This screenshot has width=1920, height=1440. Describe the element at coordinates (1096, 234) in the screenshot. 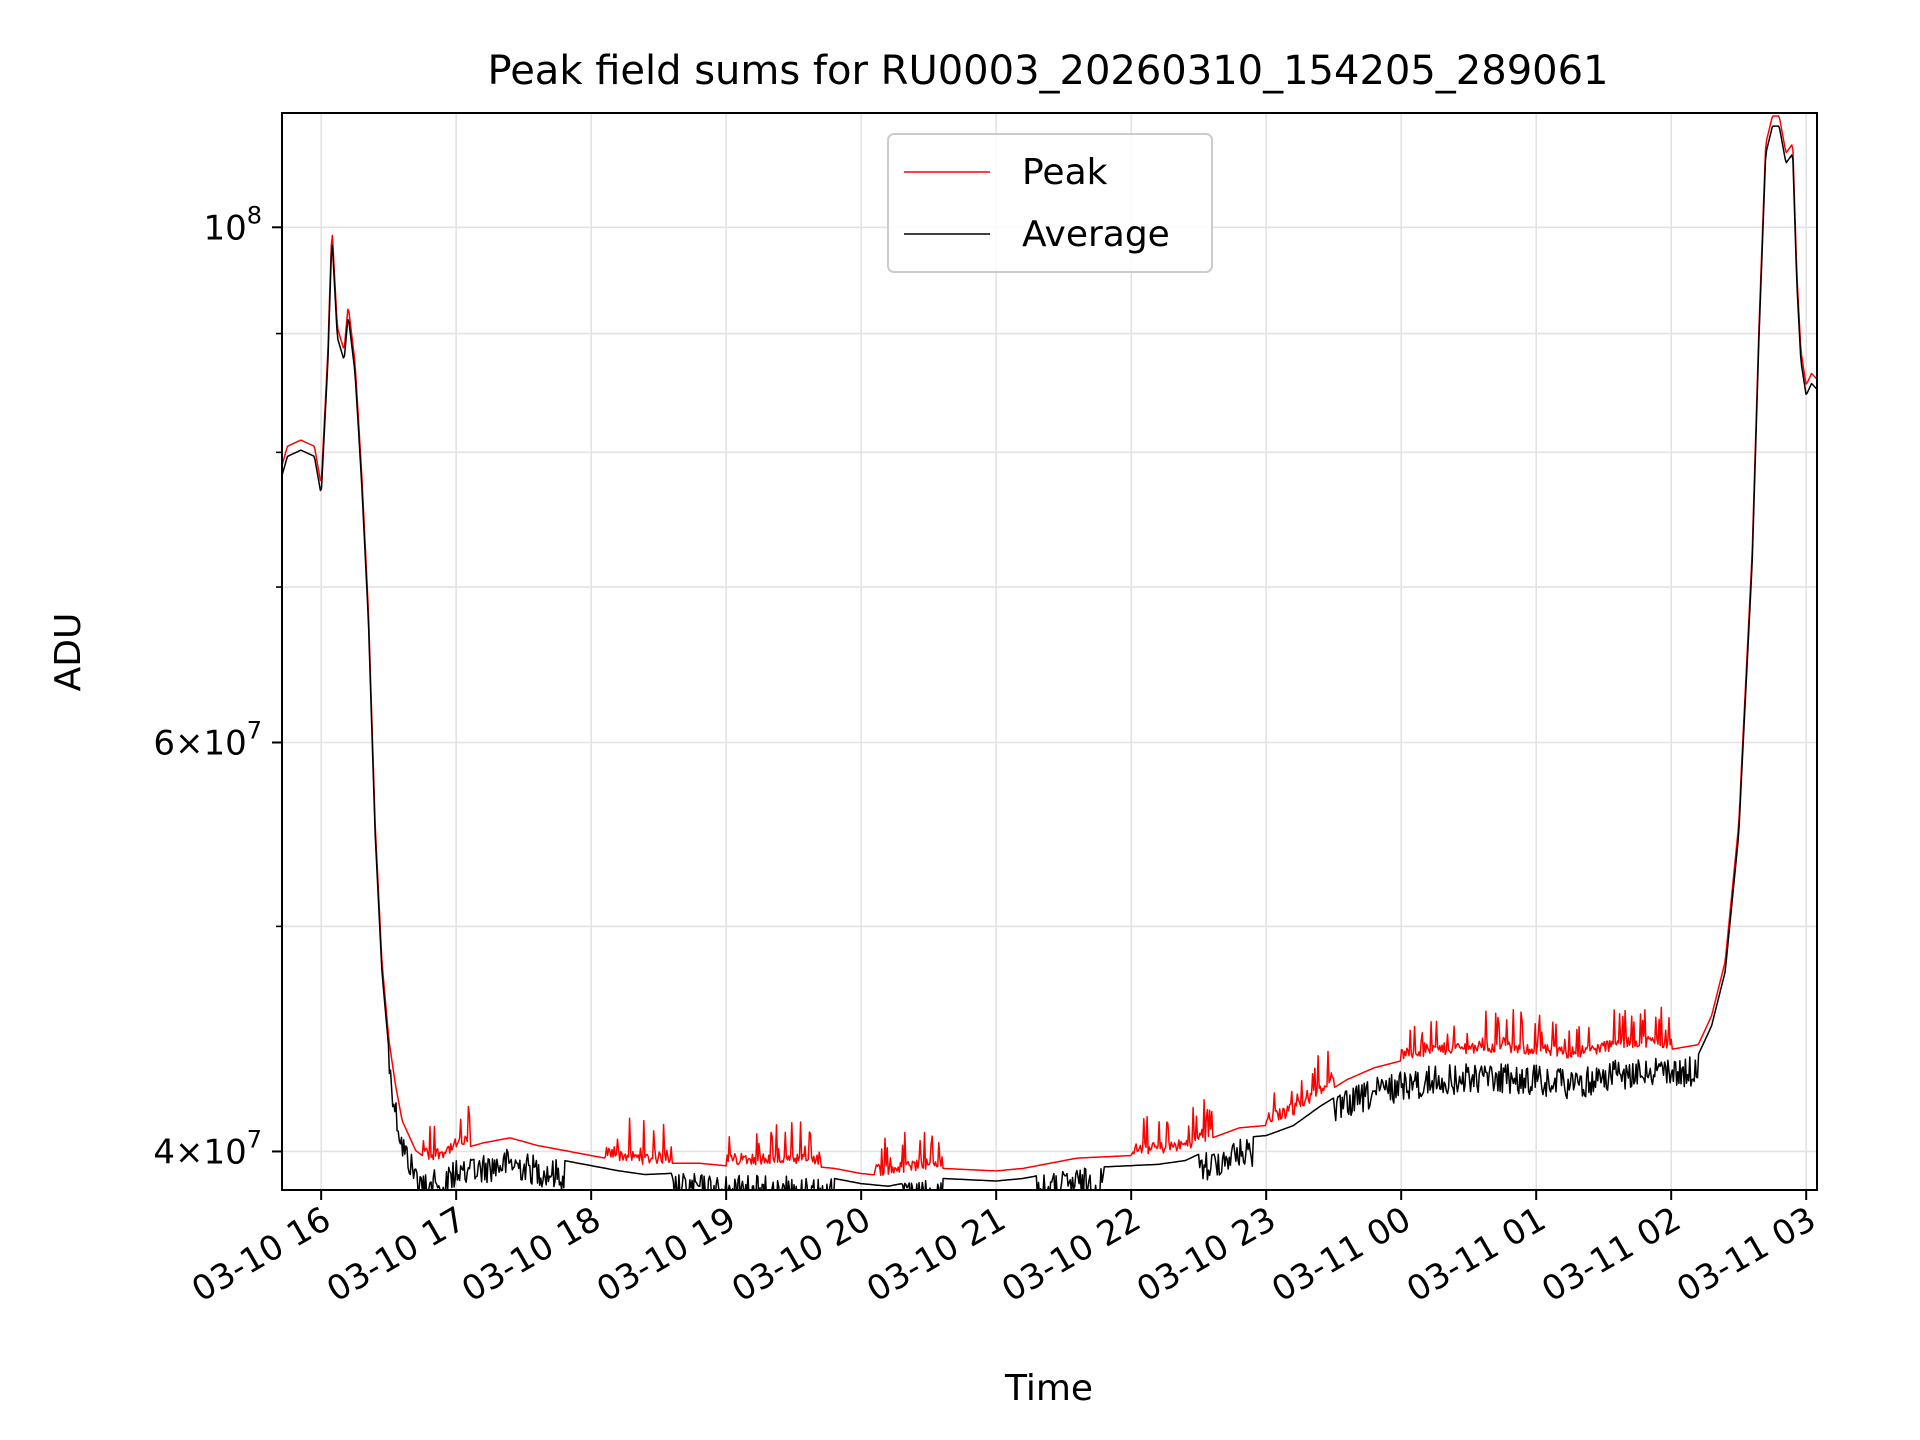

I see `legend-average-label: Average` at that location.